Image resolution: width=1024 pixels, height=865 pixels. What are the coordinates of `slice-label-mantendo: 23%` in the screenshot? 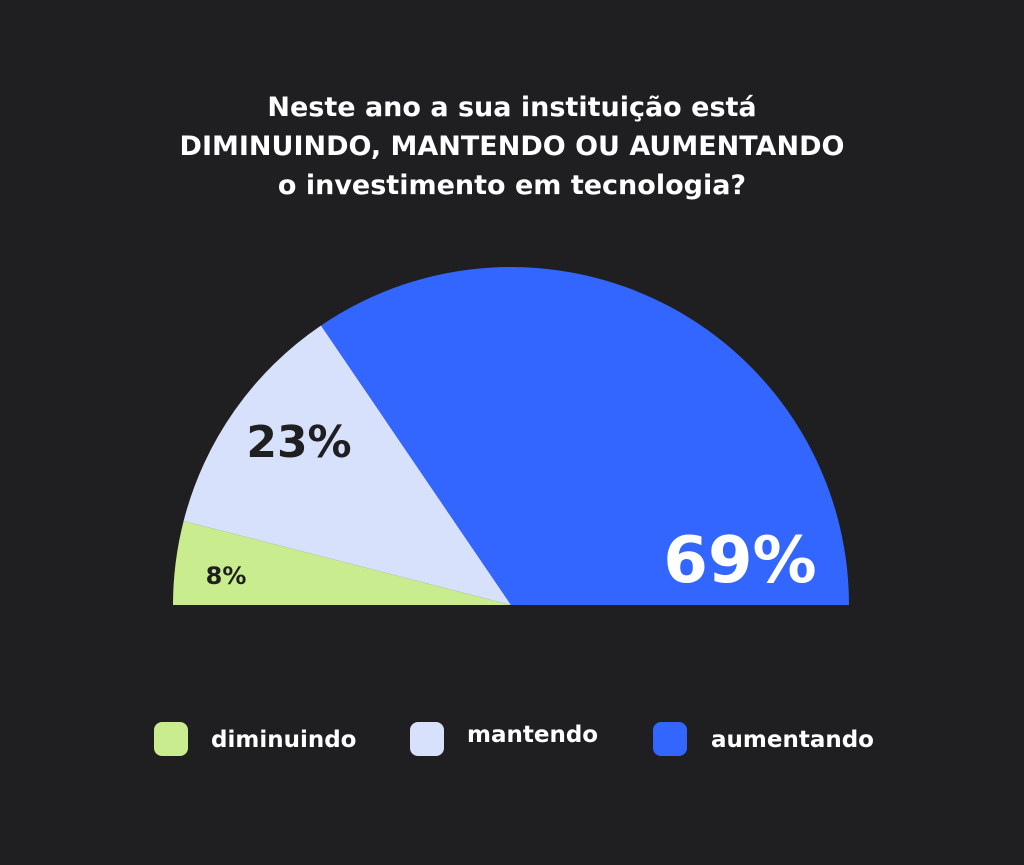 It's located at (298, 442).